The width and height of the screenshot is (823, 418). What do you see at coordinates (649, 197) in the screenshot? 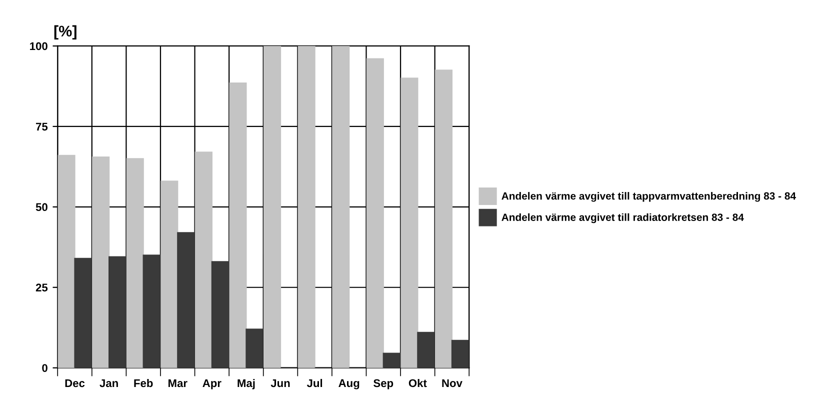
I see `legend-label: Andelen värme avgivet till tappvarmvattenberedning 83 - 84` at bounding box center [649, 197].